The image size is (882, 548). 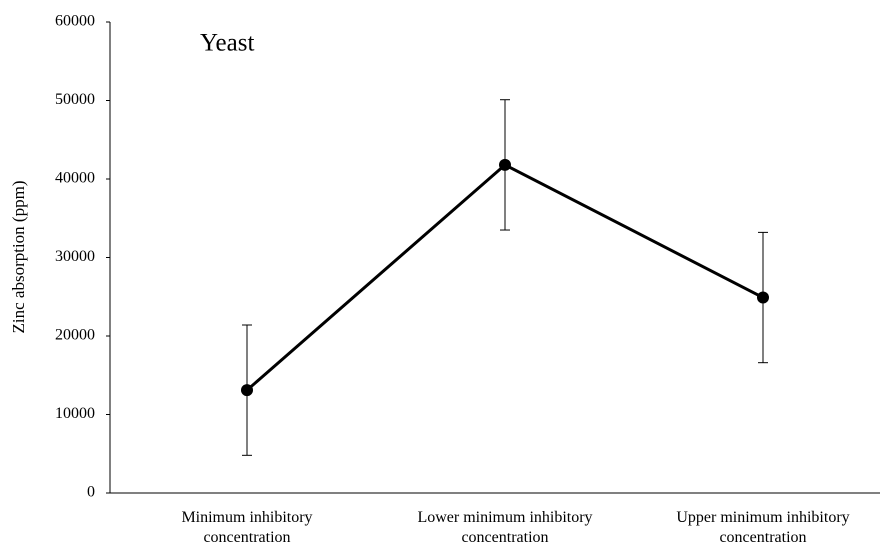 What do you see at coordinates (75, 99) in the screenshot?
I see `y-tick-label: 50000` at bounding box center [75, 99].